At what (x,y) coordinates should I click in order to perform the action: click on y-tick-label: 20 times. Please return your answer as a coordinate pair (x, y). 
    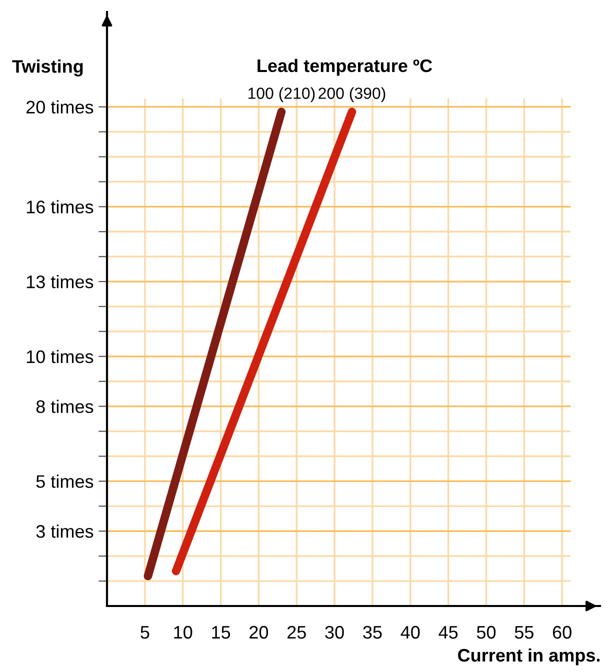
    Looking at the image, I should click on (60, 107).